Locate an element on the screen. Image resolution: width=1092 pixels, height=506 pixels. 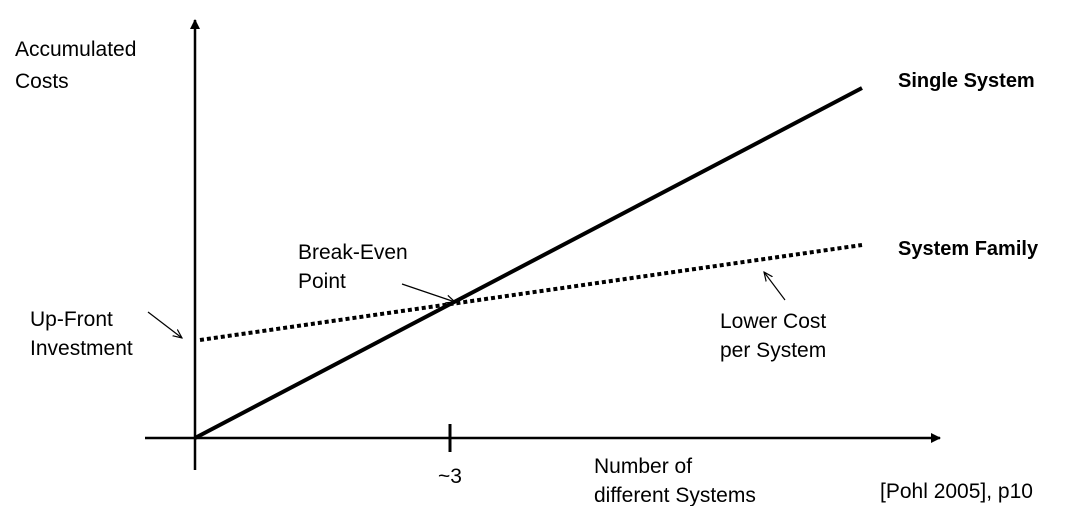
annotation: Point is located at coordinates (322, 281).